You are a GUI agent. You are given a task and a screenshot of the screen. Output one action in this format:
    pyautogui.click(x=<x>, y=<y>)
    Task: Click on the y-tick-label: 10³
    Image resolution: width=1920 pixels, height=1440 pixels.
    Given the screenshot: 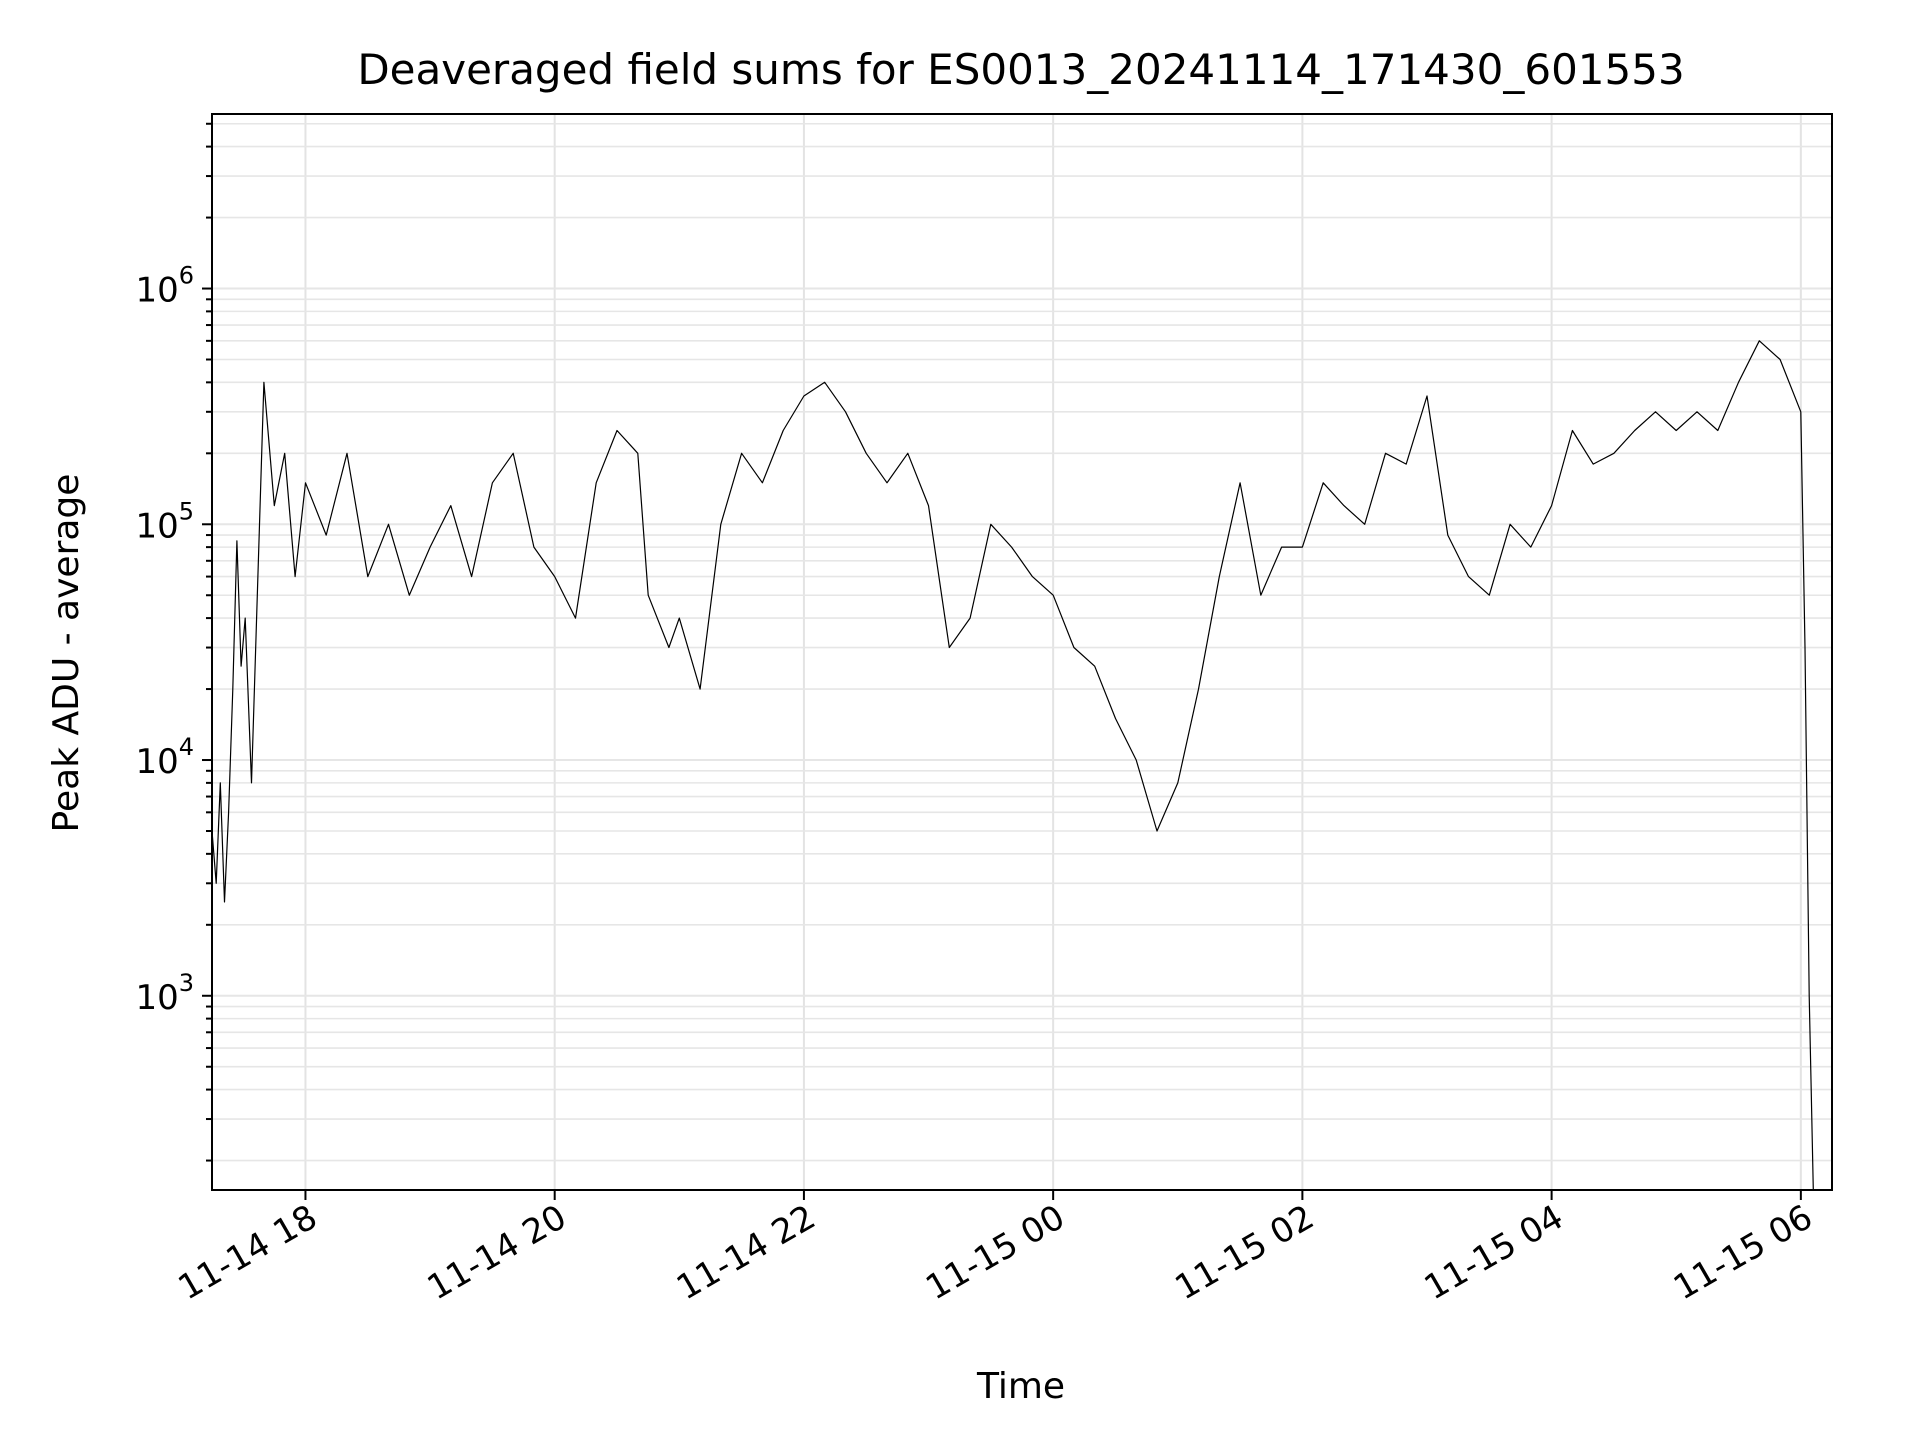 What is the action you would take?
    pyautogui.click(x=164, y=993)
    